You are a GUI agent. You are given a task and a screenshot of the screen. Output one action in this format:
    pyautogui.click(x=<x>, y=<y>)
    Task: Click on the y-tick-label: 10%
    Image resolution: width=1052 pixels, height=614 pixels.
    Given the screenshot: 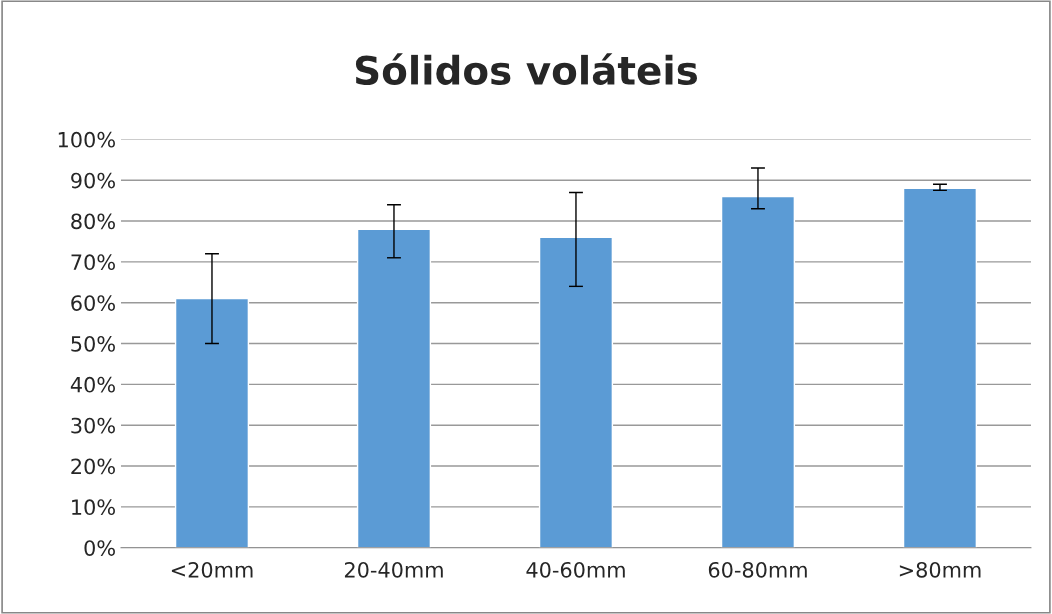 What is the action you would take?
    pyautogui.click(x=93, y=507)
    